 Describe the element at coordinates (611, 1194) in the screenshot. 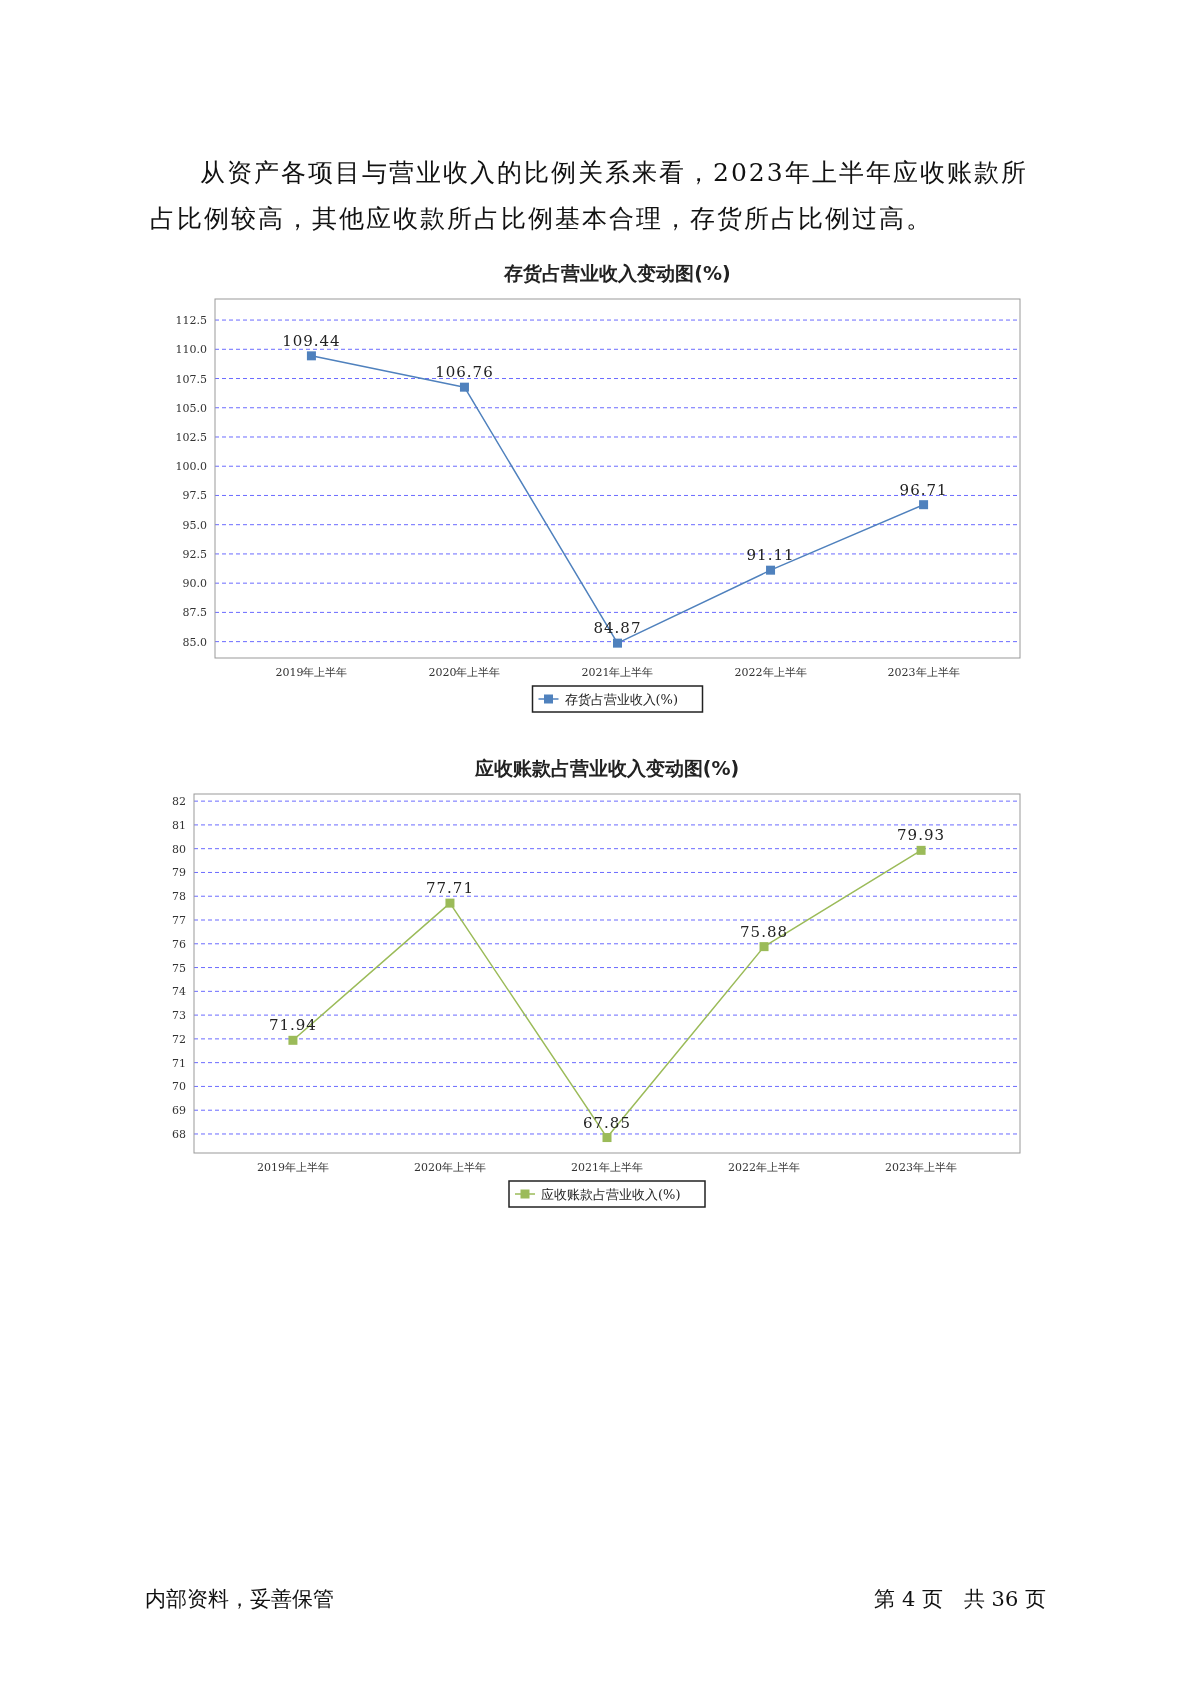

I see `legend-label: 应收账款占营业收入(%)` at that location.